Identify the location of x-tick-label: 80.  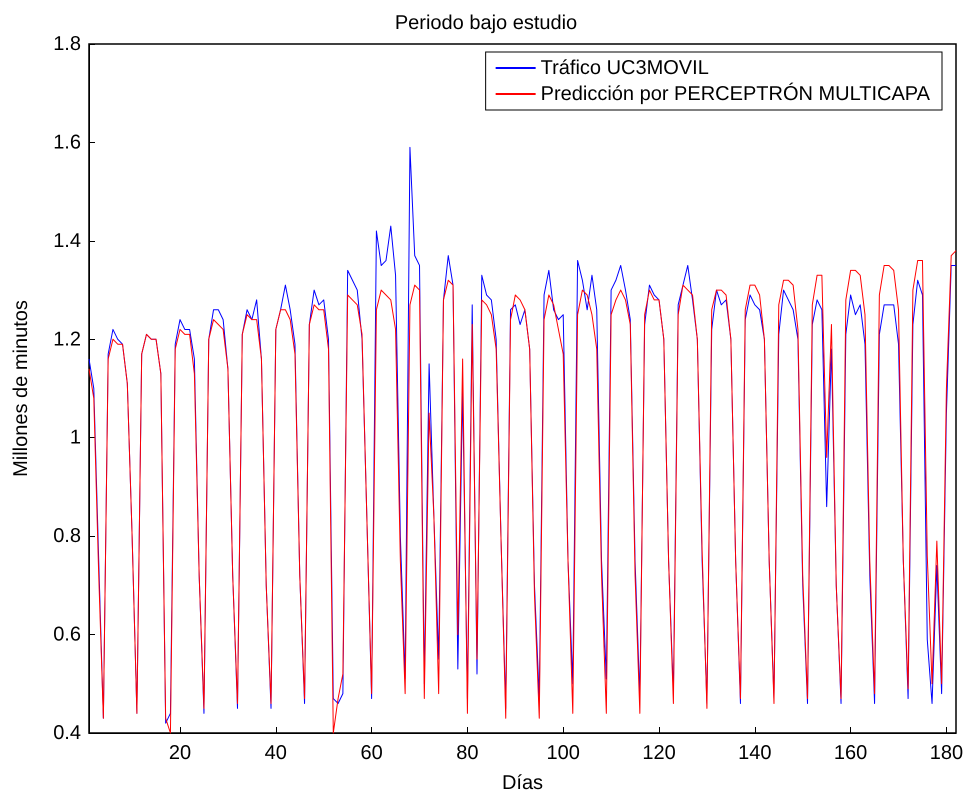
(467, 753).